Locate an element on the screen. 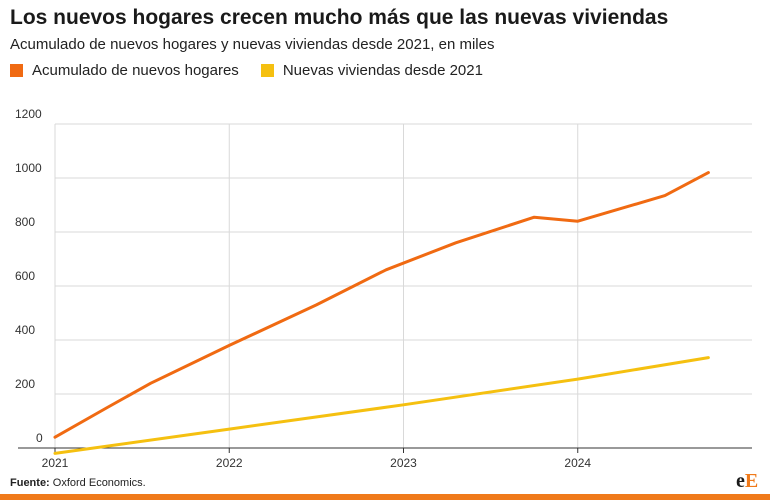 The height and width of the screenshot is (500, 770). legend-label-hogares: Acumulado de nuevos hogares is located at coordinates (135, 70).